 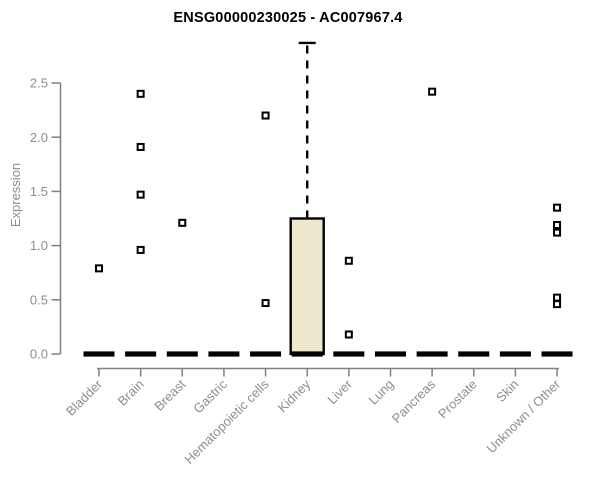 I want to click on box-group-lung, so click(x=390, y=354).